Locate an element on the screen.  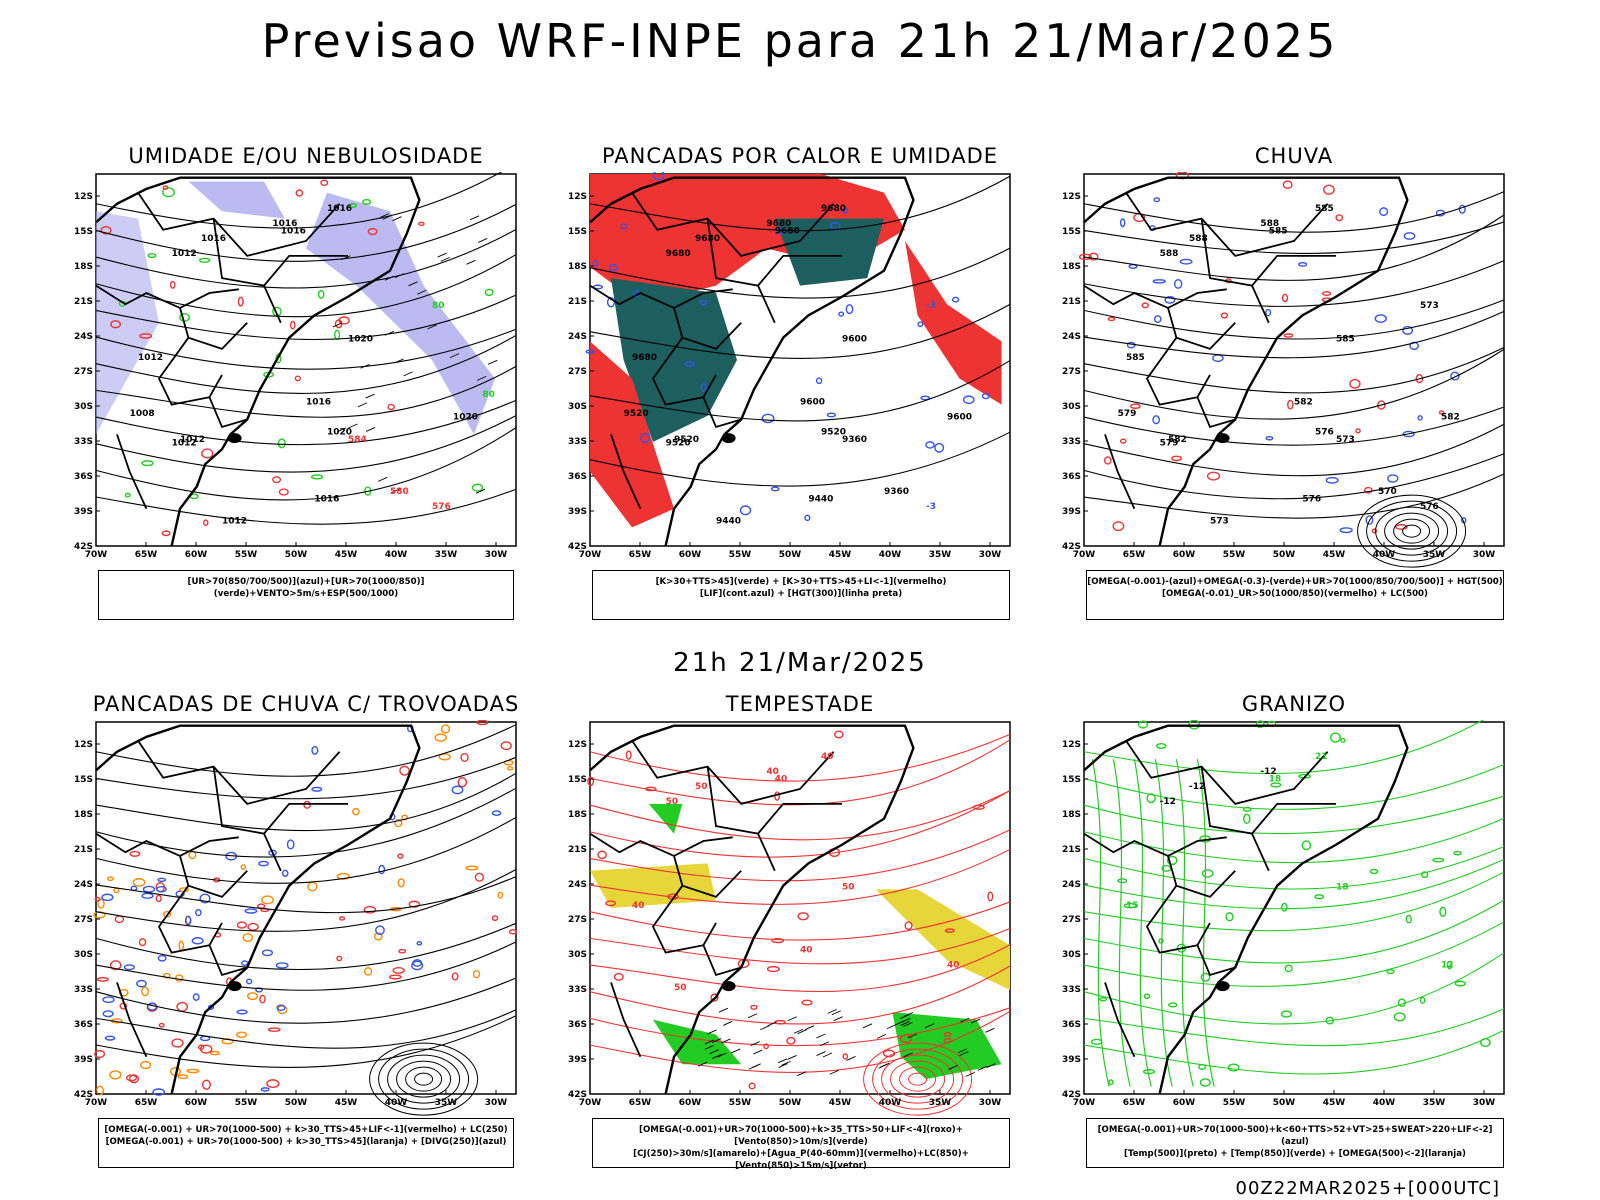
lat-tick-label: 15S is located at coordinates (1071, 780).